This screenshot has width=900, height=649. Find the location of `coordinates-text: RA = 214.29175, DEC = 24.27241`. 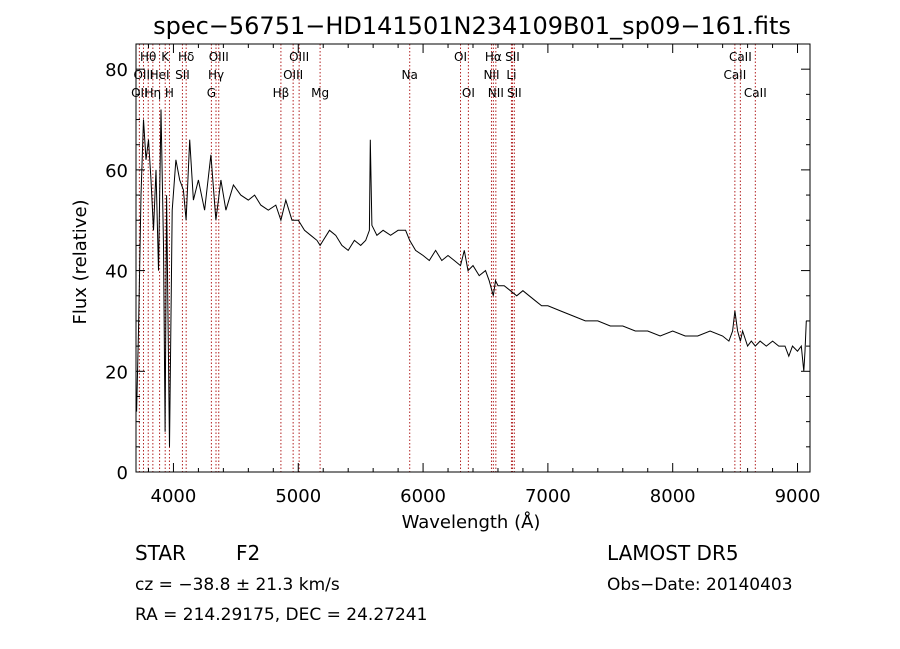

coordinates-text: RA = 214.29175, DEC = 24.27241 is located at coordinates (281, 615).